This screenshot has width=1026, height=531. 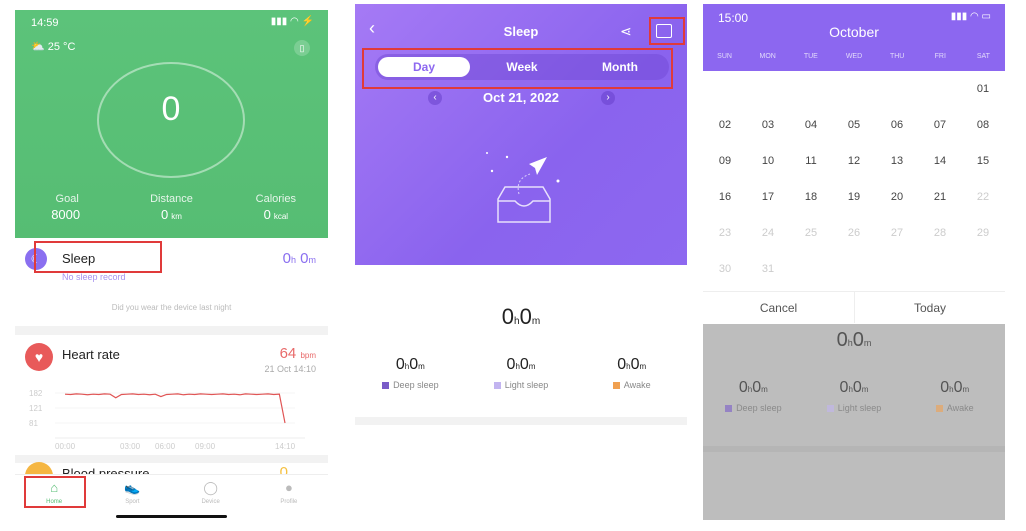 What do you see at coordinates (897, 197) in the screenshot?
I see `calendar-day: 20` at bounding box center [897, 197].